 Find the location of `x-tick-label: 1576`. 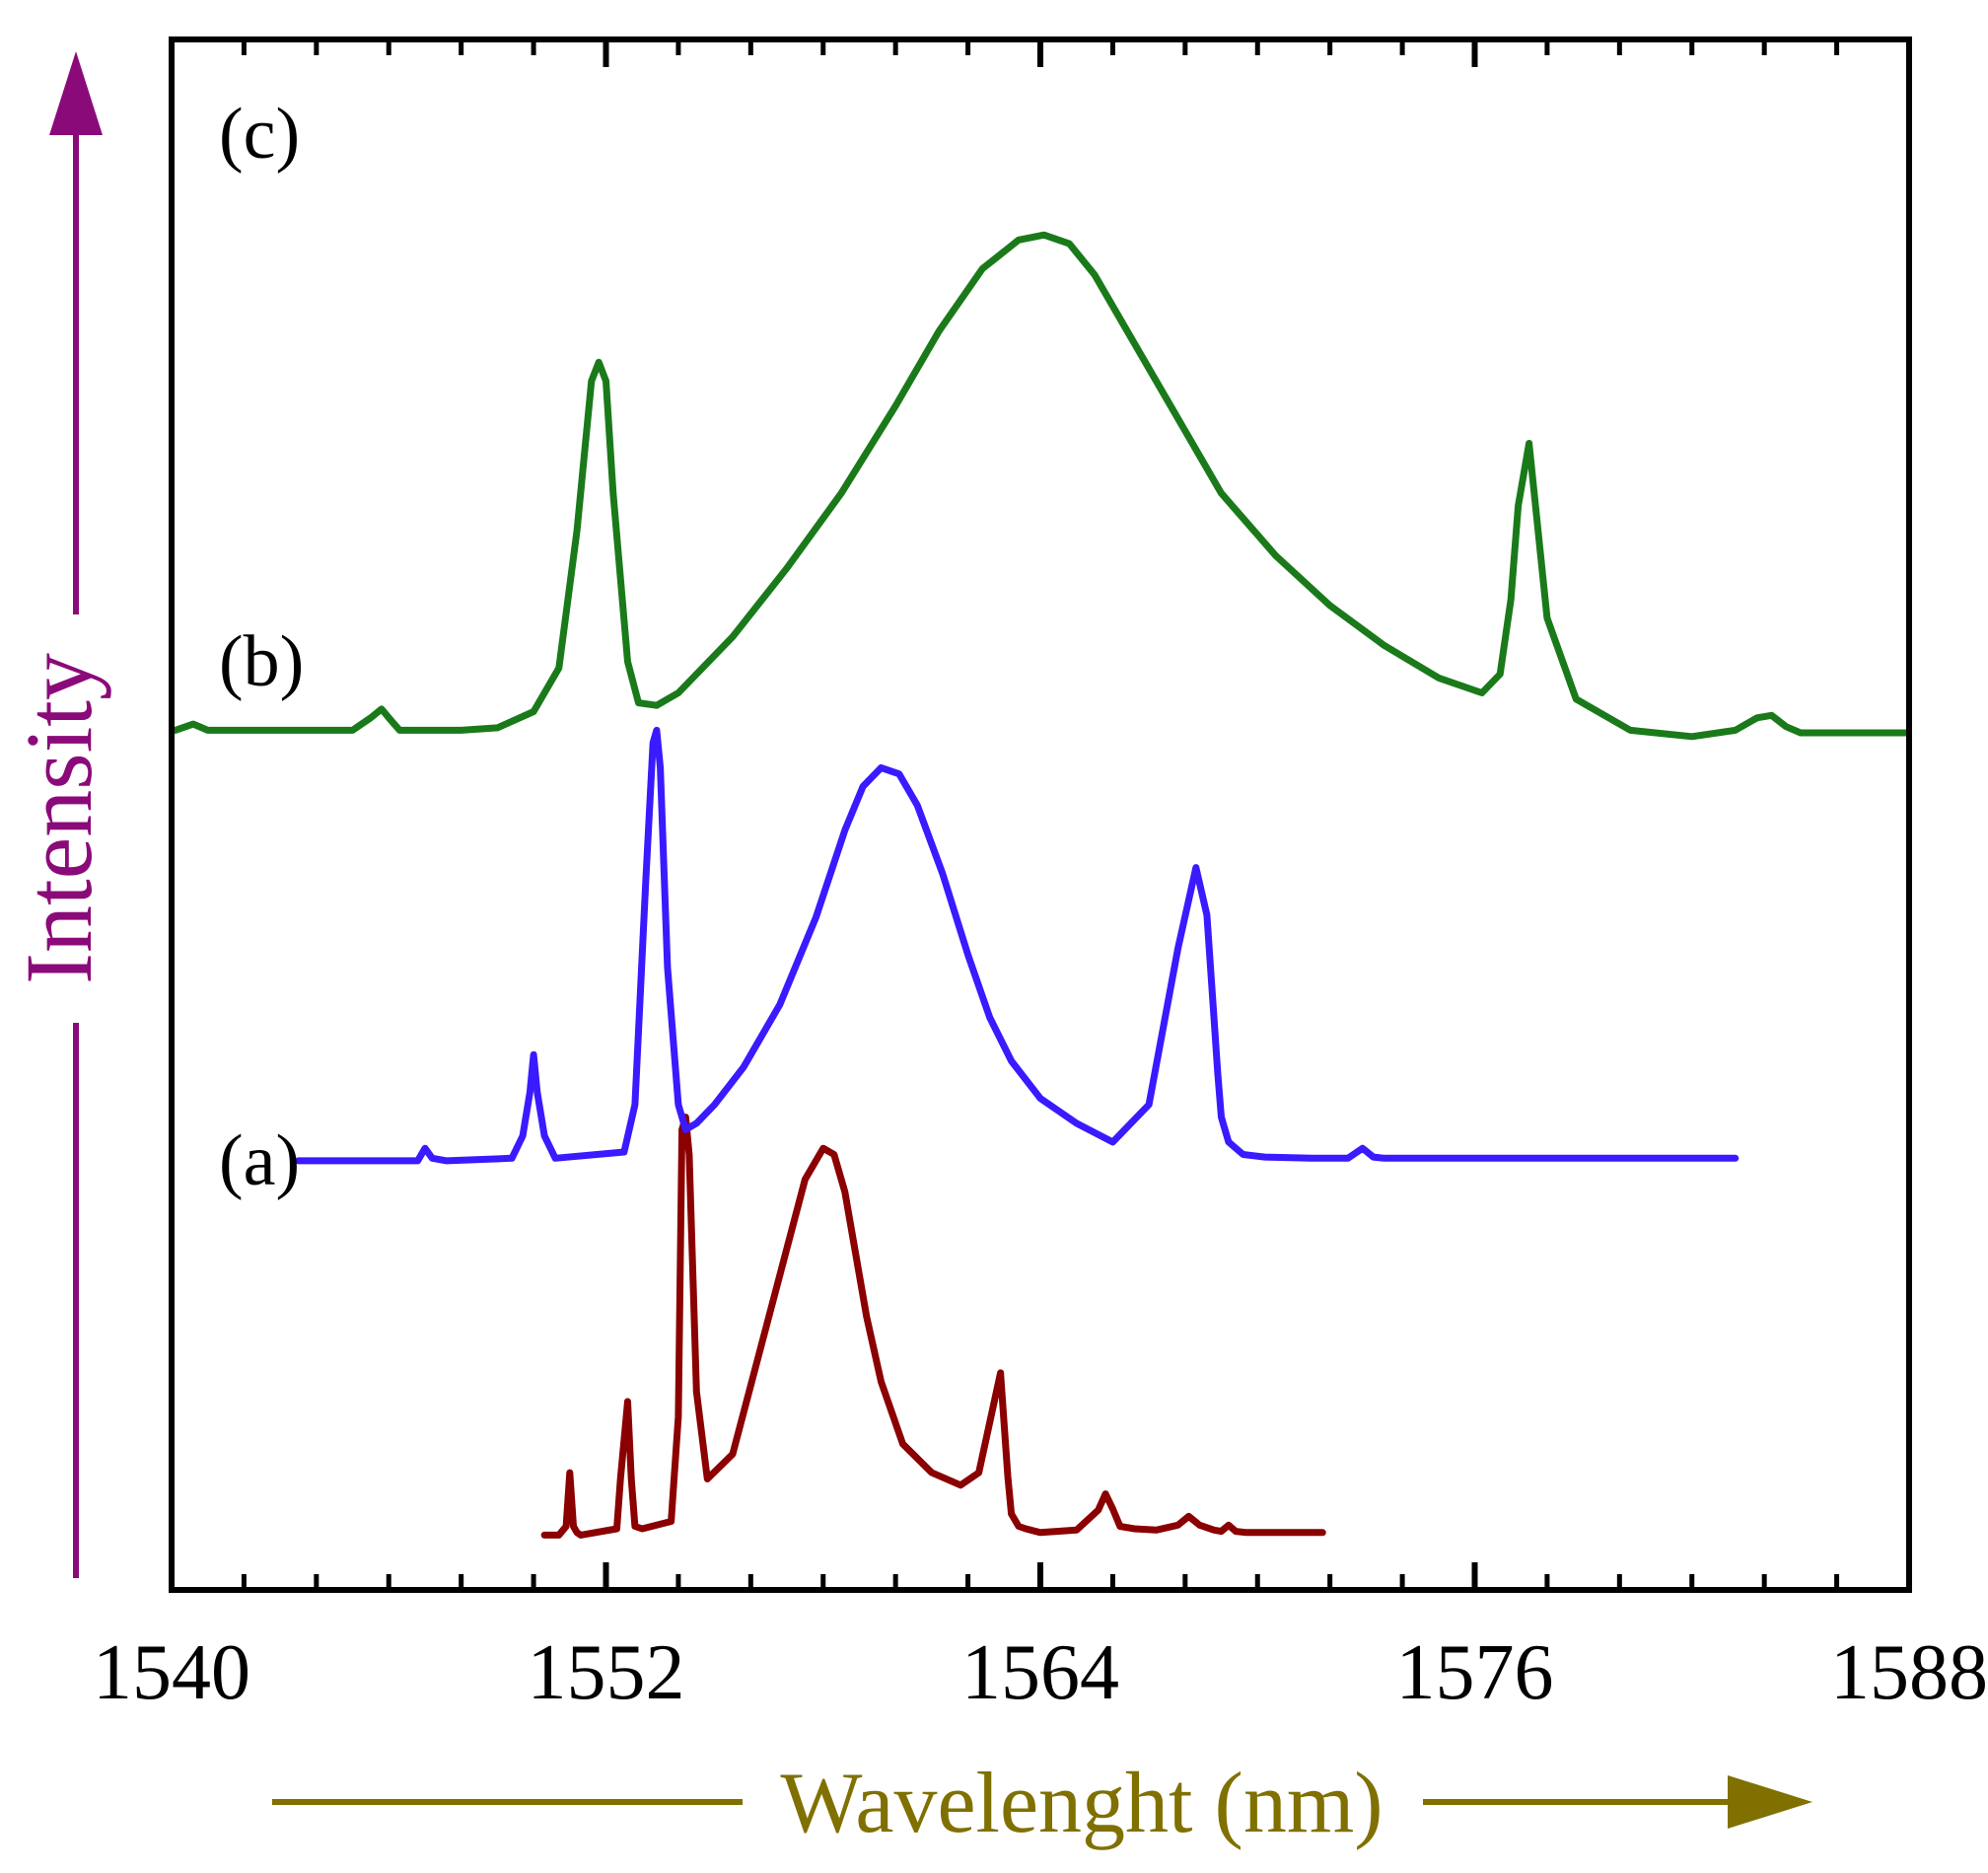

x-tick-label: 1576 is located at coordinates (1475, 1673).